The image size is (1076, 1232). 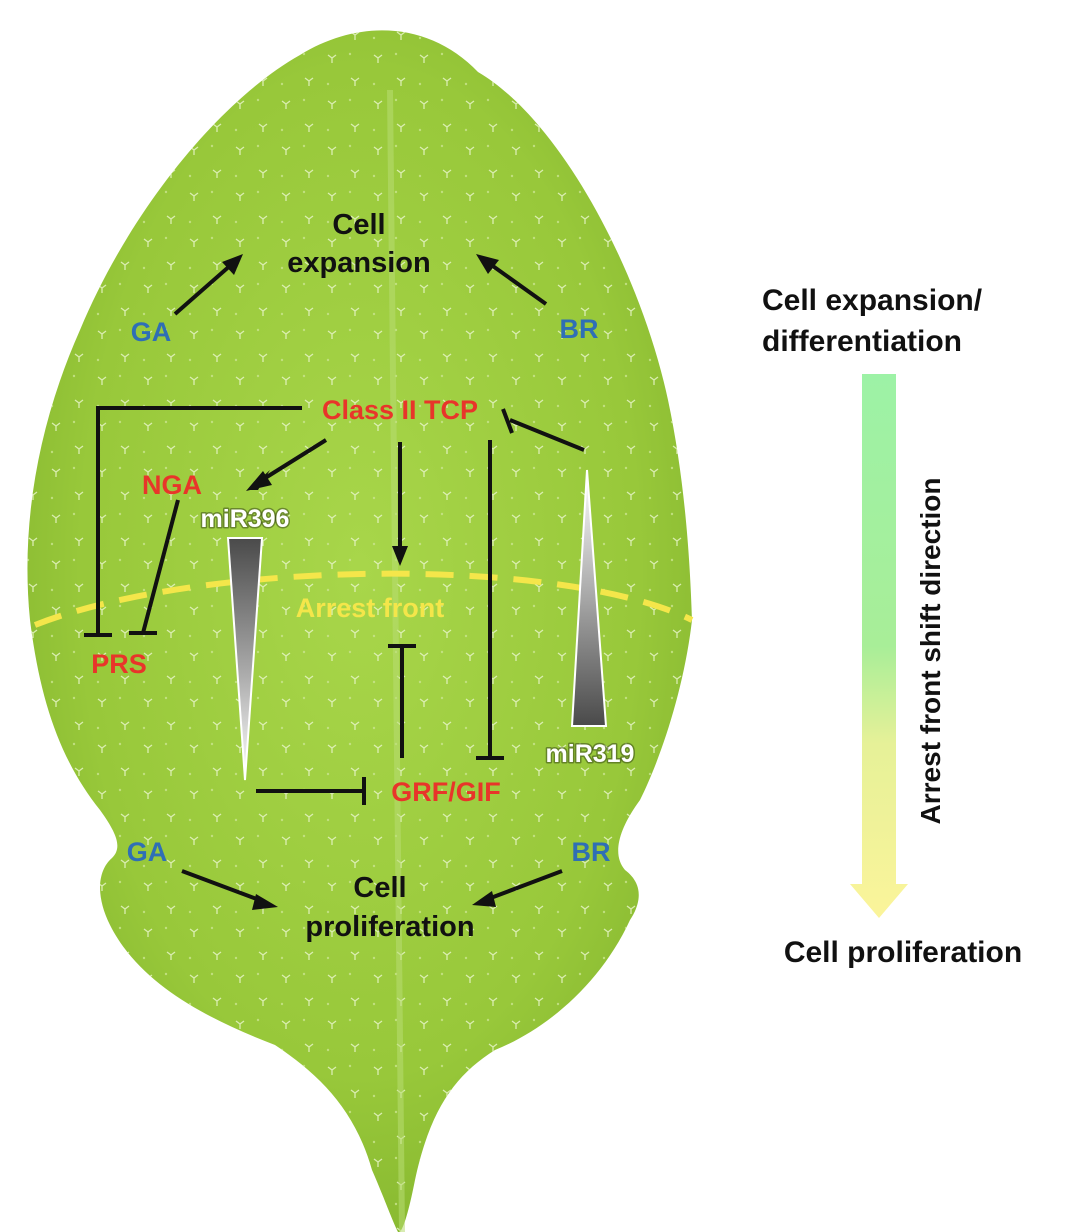 What do you see at coordinates (400, 410) in the screenshot?
I see `class-ii-tcp-label: Class II TCP` at bounding box center [400, 410].